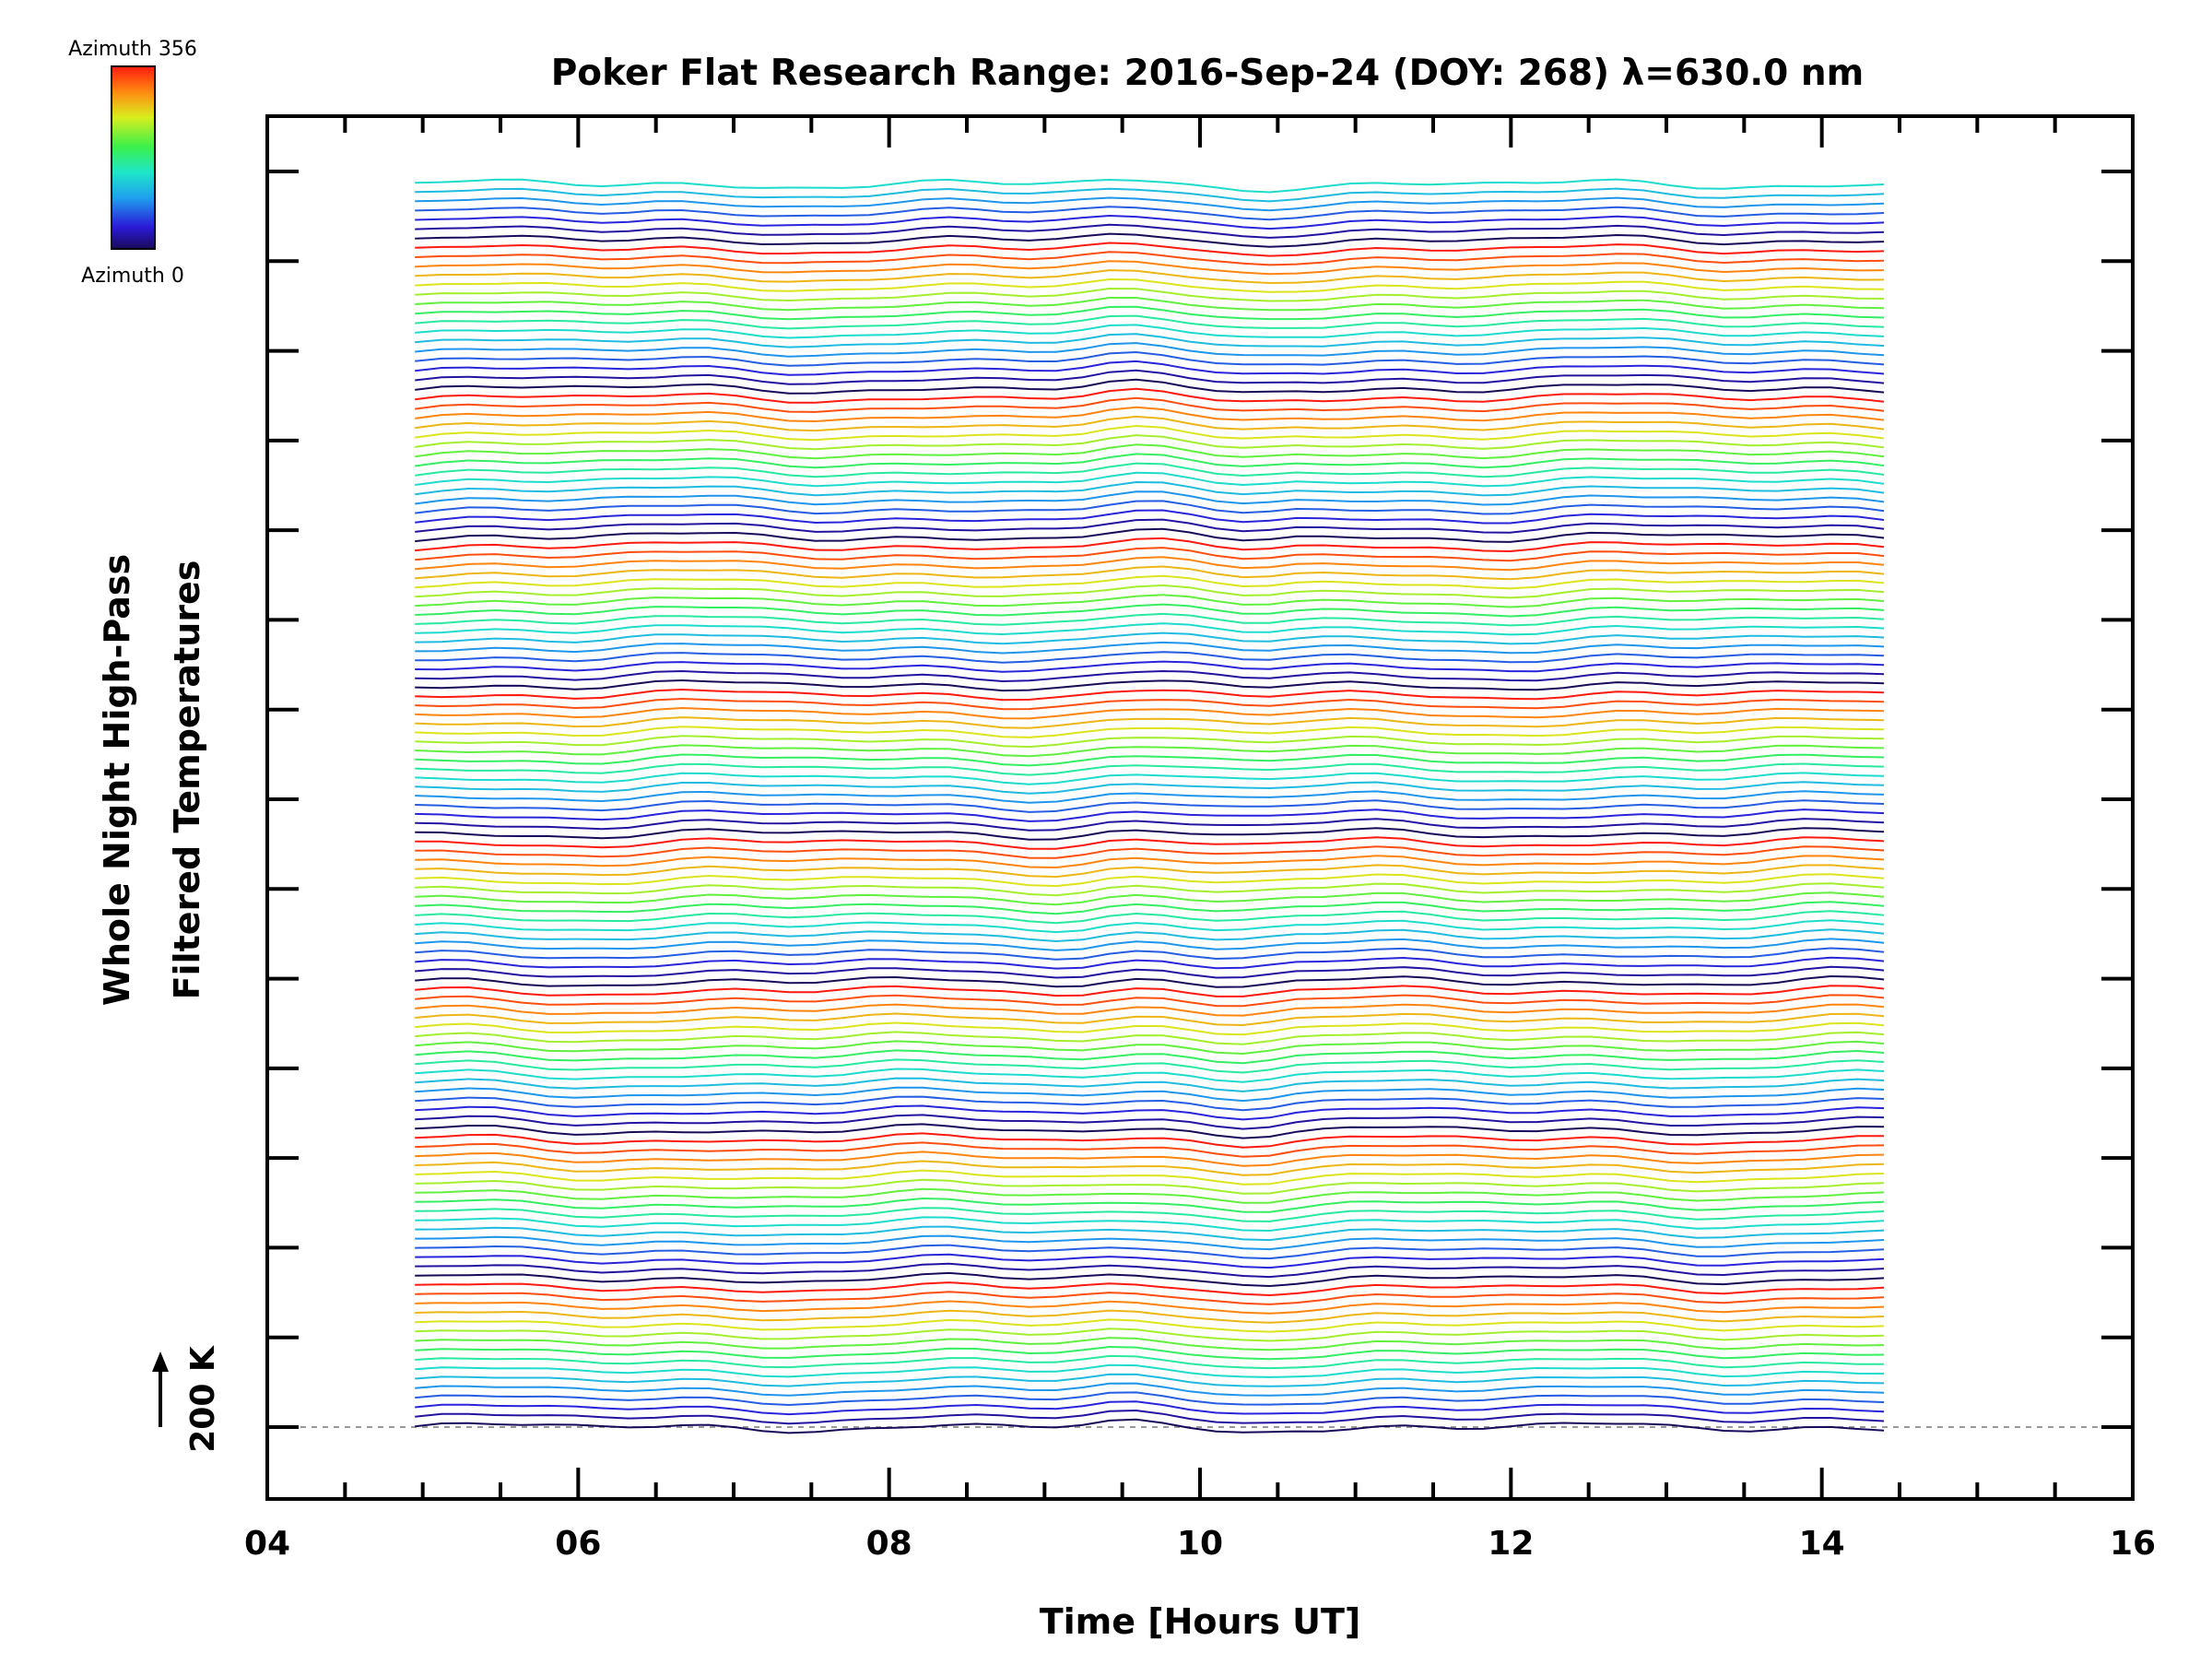 The image size is (2212, 1664). Describe the element at coordinates (160, 1361) in the screenshot. I see `scale-marker-arrow-head` at that location.